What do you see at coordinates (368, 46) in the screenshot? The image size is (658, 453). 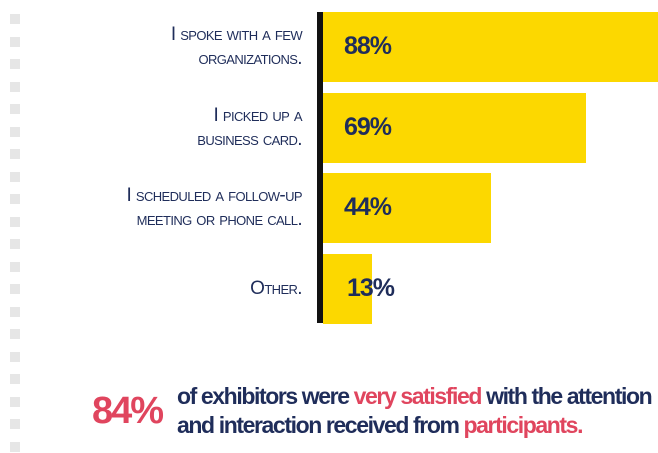 I see `value-label: 88%` at bounding box center [368, 46].